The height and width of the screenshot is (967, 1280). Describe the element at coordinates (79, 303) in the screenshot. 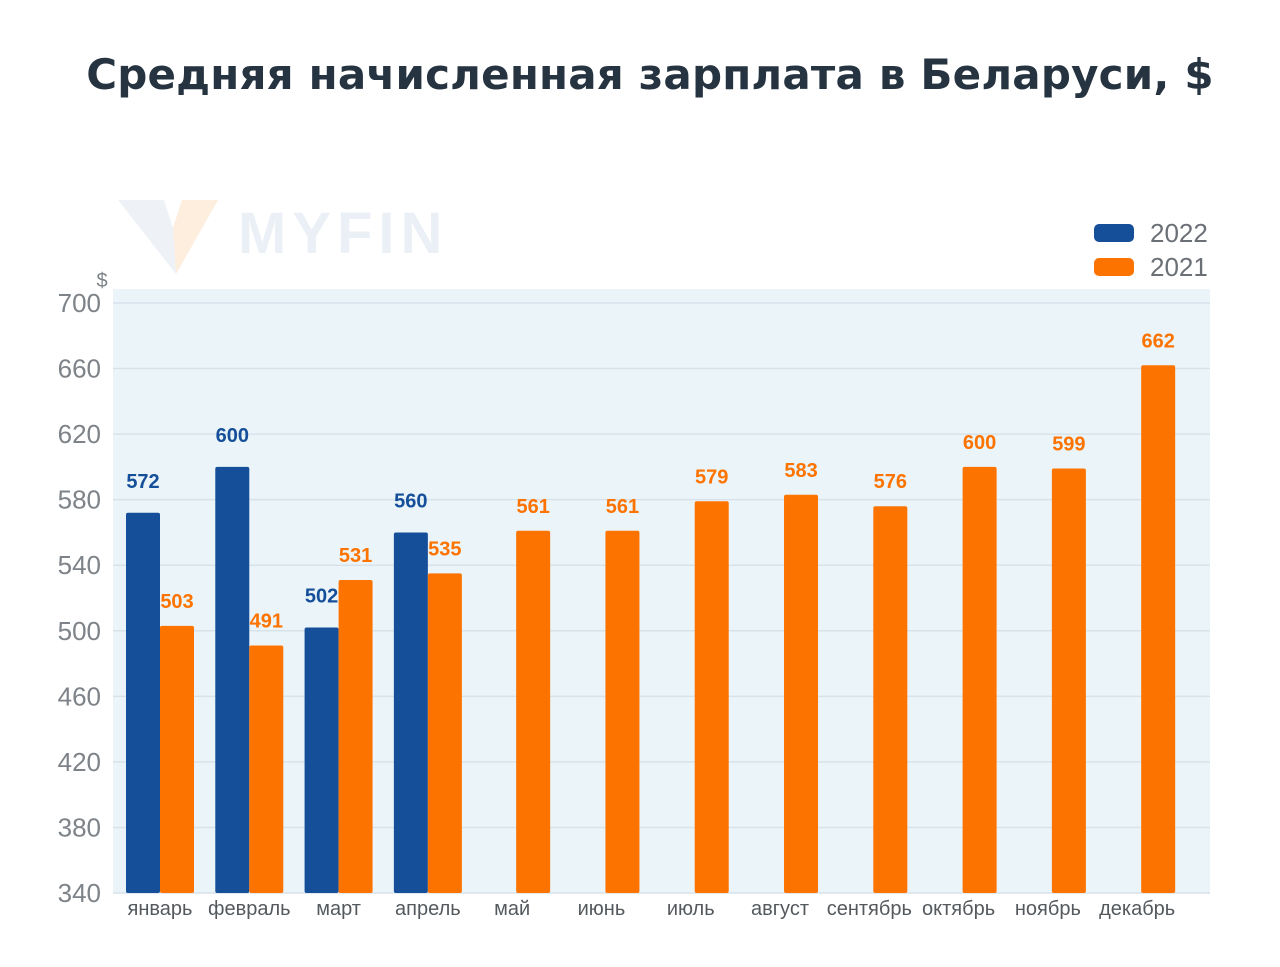

I see `y-tick-label: 700` at that location.